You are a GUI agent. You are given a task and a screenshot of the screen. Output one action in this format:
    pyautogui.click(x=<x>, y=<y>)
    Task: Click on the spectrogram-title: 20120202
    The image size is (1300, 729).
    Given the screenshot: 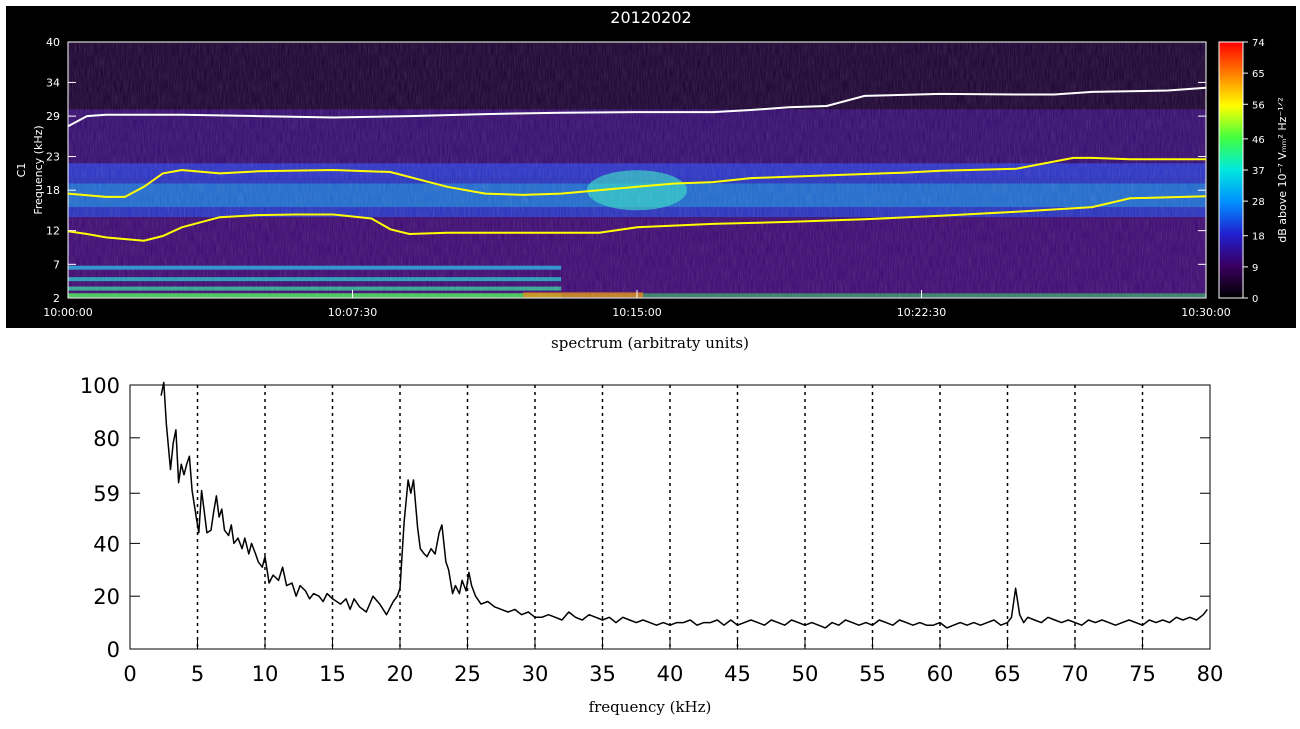 What is the action you would take?
    pyautogui.click(x=650, y=17)
    